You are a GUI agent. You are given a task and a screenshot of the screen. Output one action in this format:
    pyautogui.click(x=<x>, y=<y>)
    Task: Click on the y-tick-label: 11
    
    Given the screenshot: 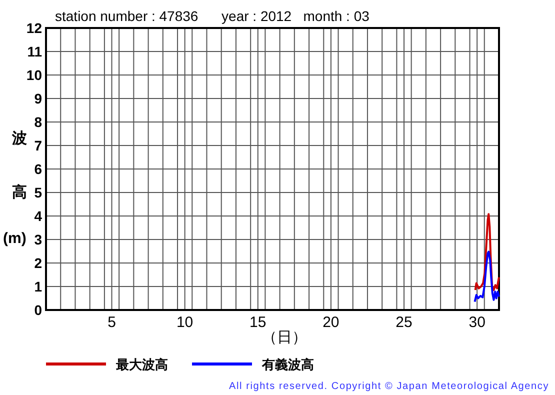 What is the action you would take?
    pyautogui.click(x=34, y=52)
    